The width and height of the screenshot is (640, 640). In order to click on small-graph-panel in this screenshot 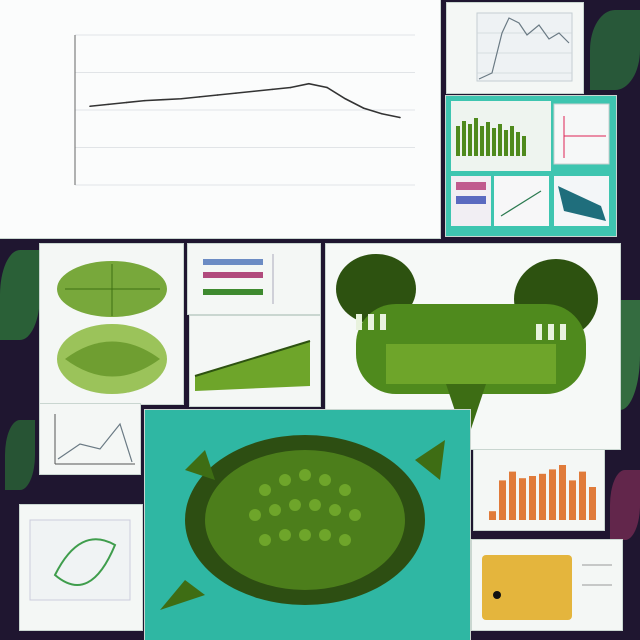, I will do `click(90, 439)`.